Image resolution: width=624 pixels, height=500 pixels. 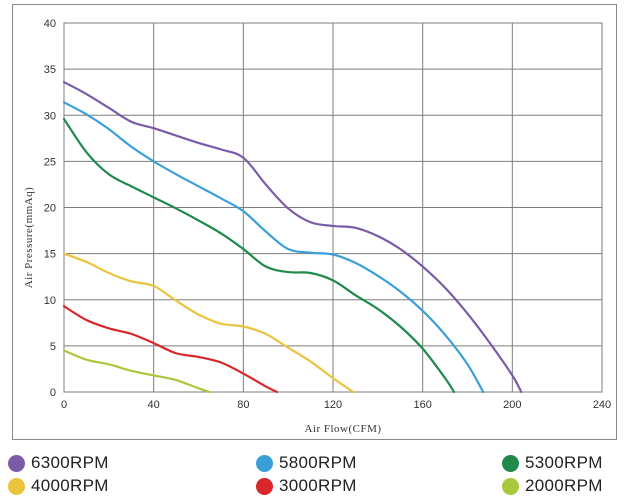 What do you see at coordinates (53, 347) in the screenshot?
I see `y-tick-label: 5` at bounding box center [53, 347].